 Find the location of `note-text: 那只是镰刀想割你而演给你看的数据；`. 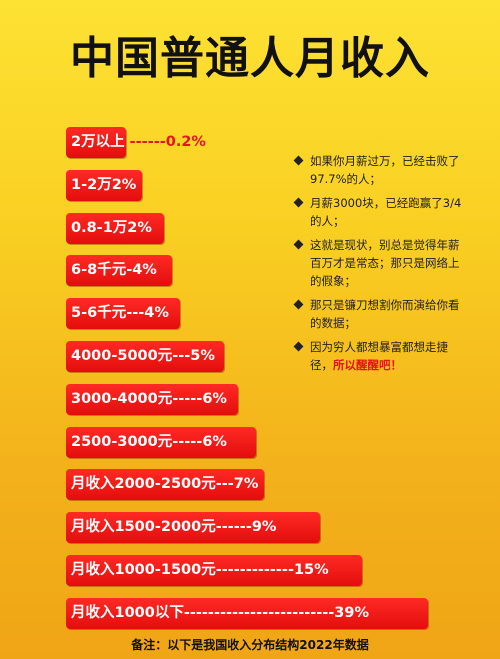

note-text: 那只是镰刀想割你而演给你看的数据； is located at coordinates (385, 314).